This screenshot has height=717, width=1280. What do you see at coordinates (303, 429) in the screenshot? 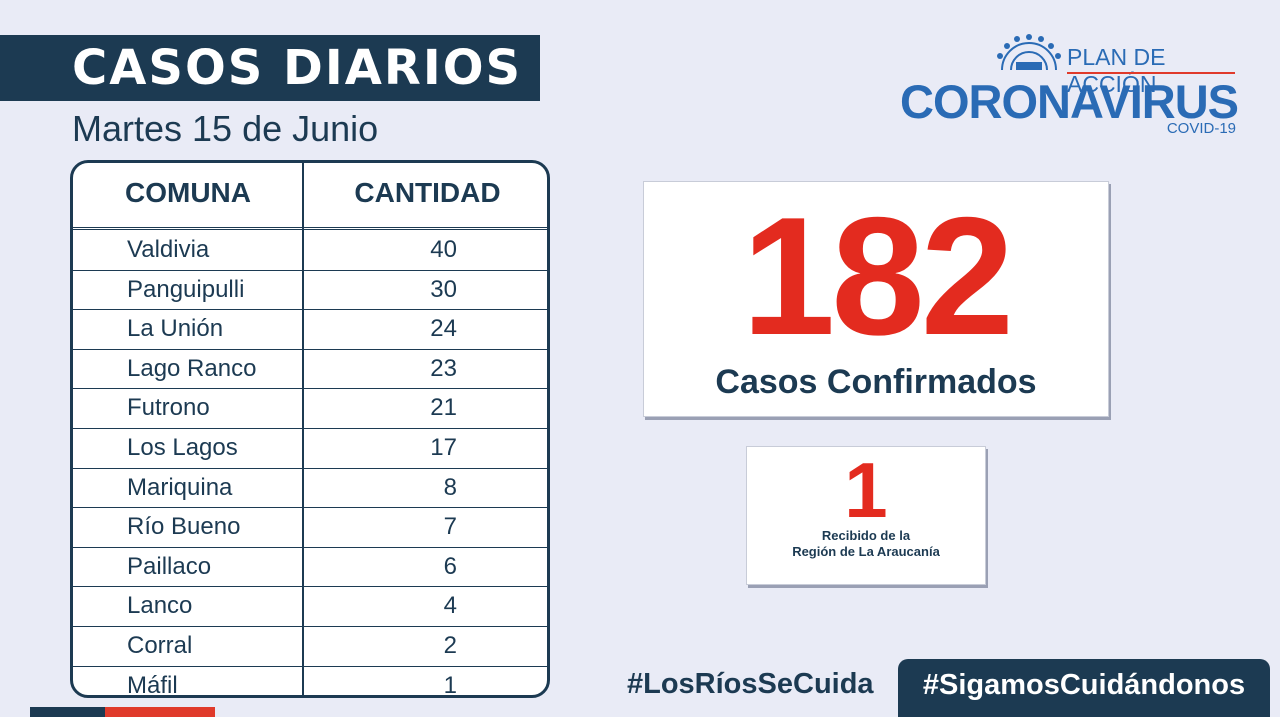
I see `column-separator` at bounding box center [303, 429].